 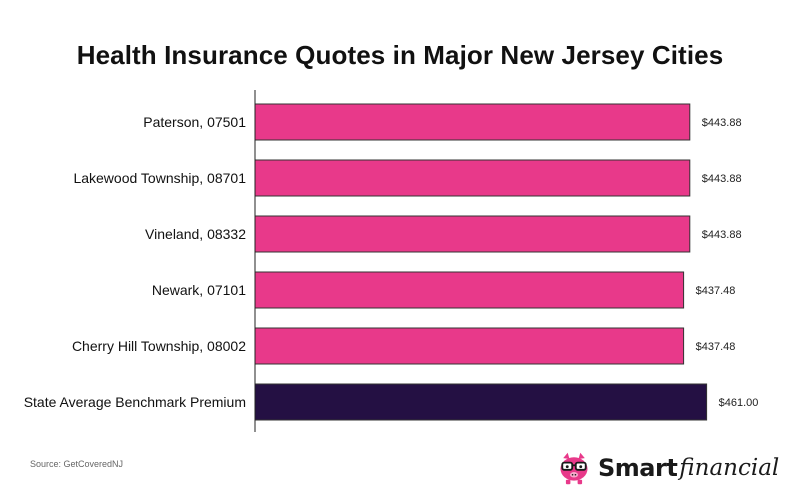 What do you see at coordinates (159, 346) in the screenshot?
I see `category-label: Cherry Hill Township, 08002` at bounding box center [159, 346].